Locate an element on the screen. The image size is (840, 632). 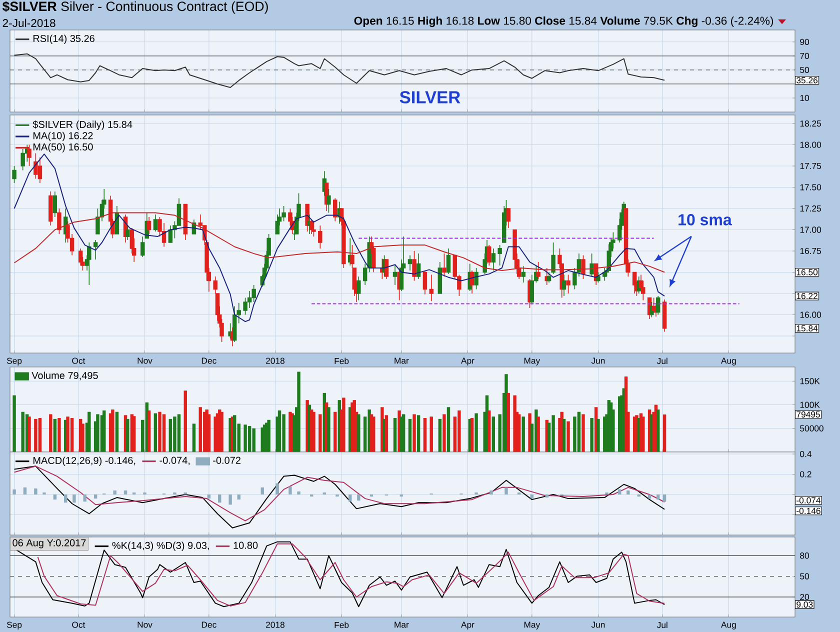
x-tick-label: May is located at coordinates (532, 626).